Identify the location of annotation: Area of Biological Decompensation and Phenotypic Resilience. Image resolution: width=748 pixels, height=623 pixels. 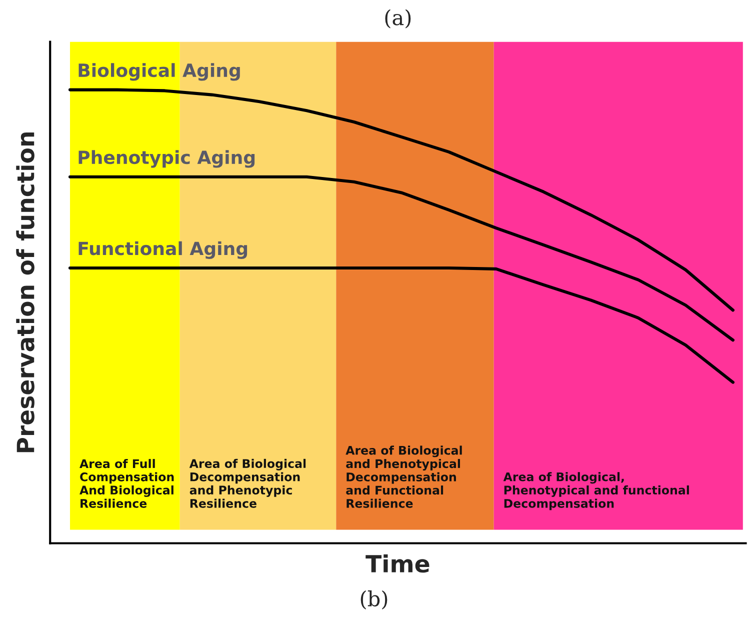
(247, 483).